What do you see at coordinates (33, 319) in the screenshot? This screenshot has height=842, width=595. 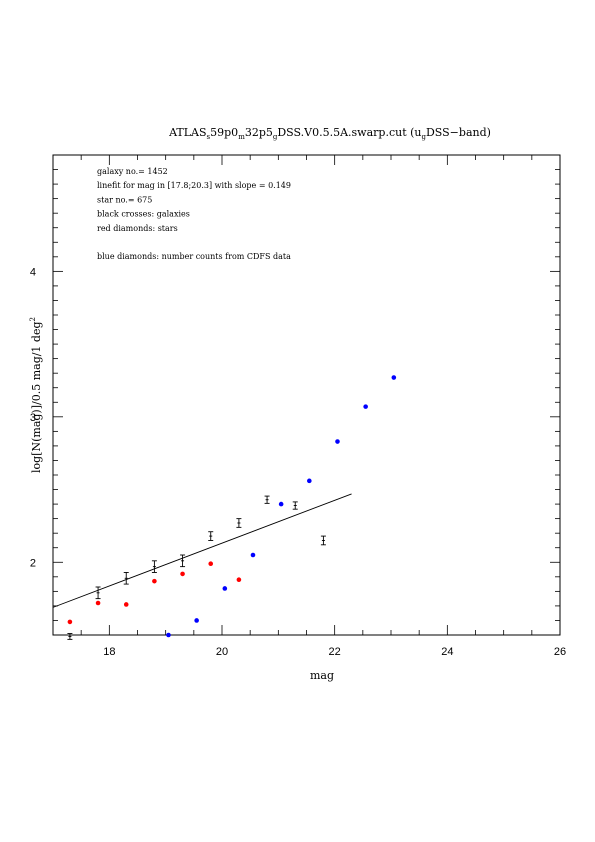 I see `y-axis-label-sup: 2` at bounding box center [33, 319].